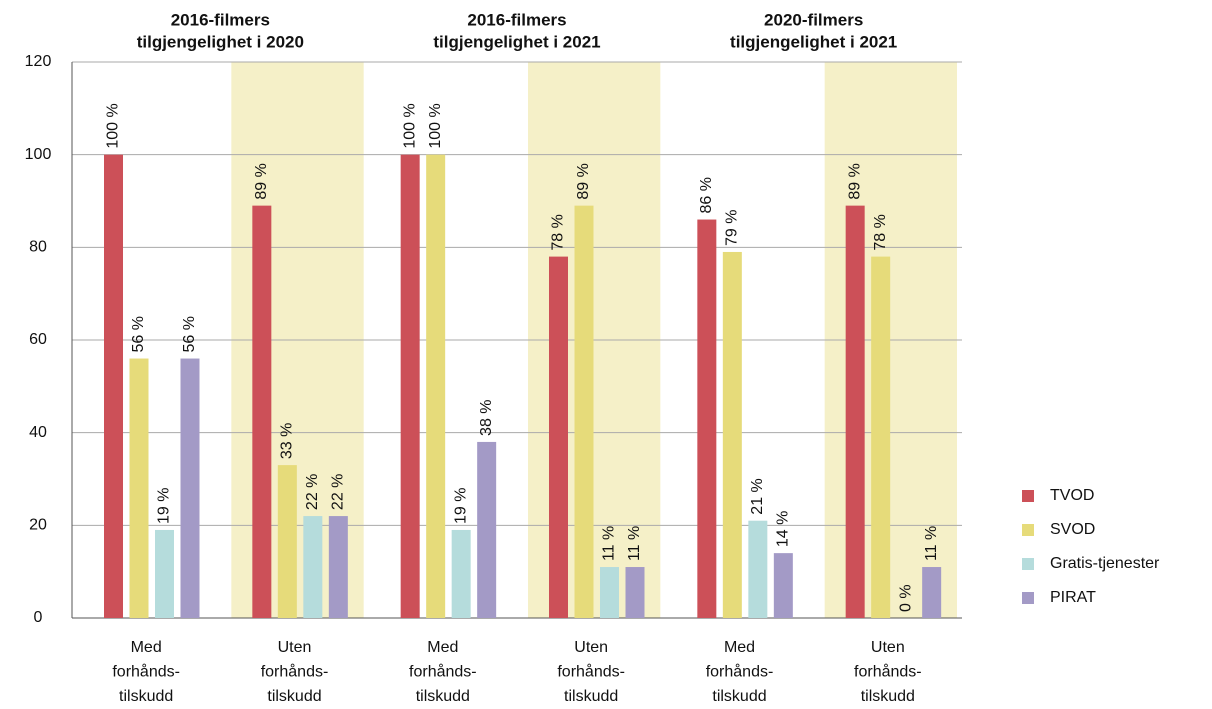 The height and width of the screenshot is (709, 1212). I want to click on data-label: 79 %, so click(732, 227).